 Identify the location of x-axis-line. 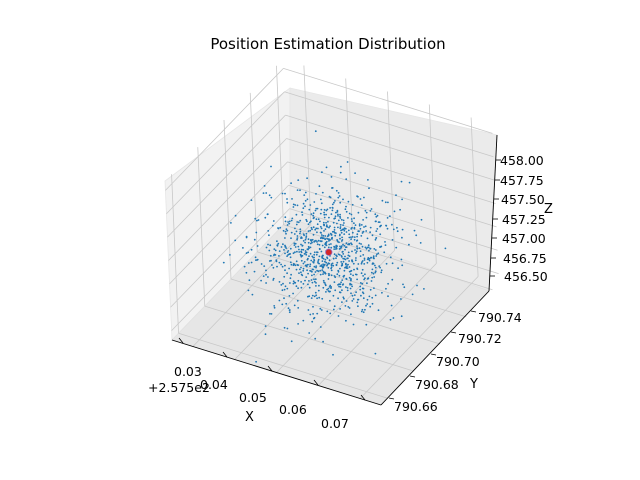
(276, 372).